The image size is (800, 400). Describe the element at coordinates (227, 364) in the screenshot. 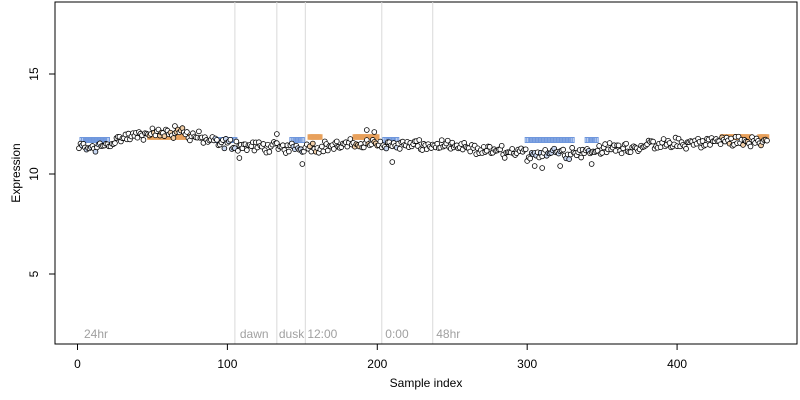

I see `x-tick-label: 100` at that location.